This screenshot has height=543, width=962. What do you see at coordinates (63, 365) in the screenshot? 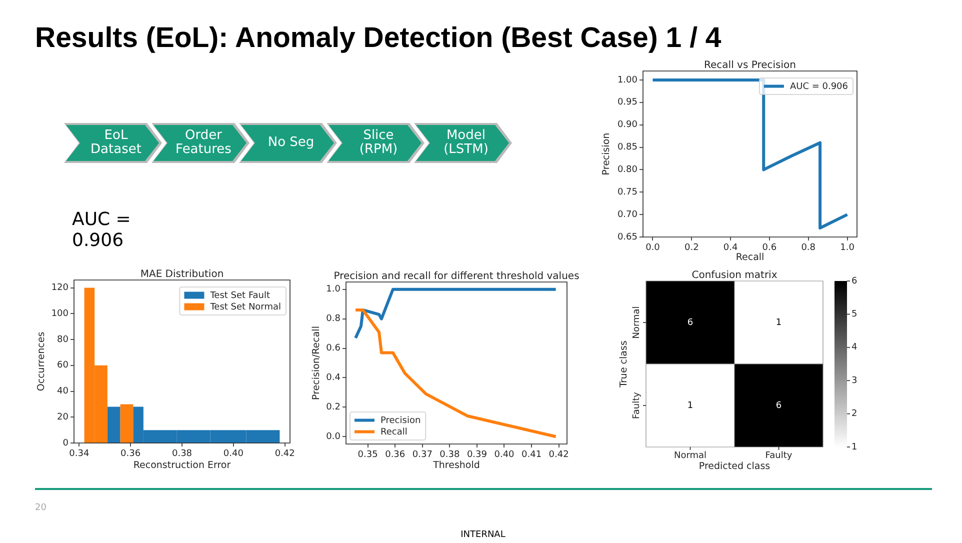
I see `y-tick-label: 60` at bounding box center [63, 365].